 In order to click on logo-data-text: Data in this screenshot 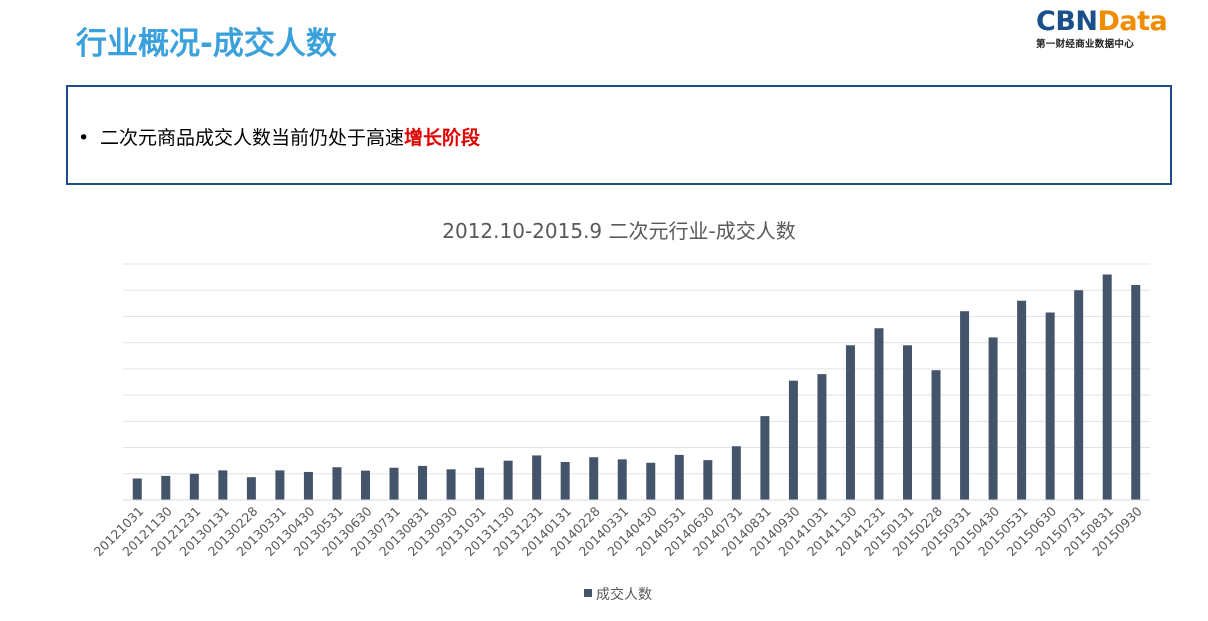, I will do `click(1132, 21)`.